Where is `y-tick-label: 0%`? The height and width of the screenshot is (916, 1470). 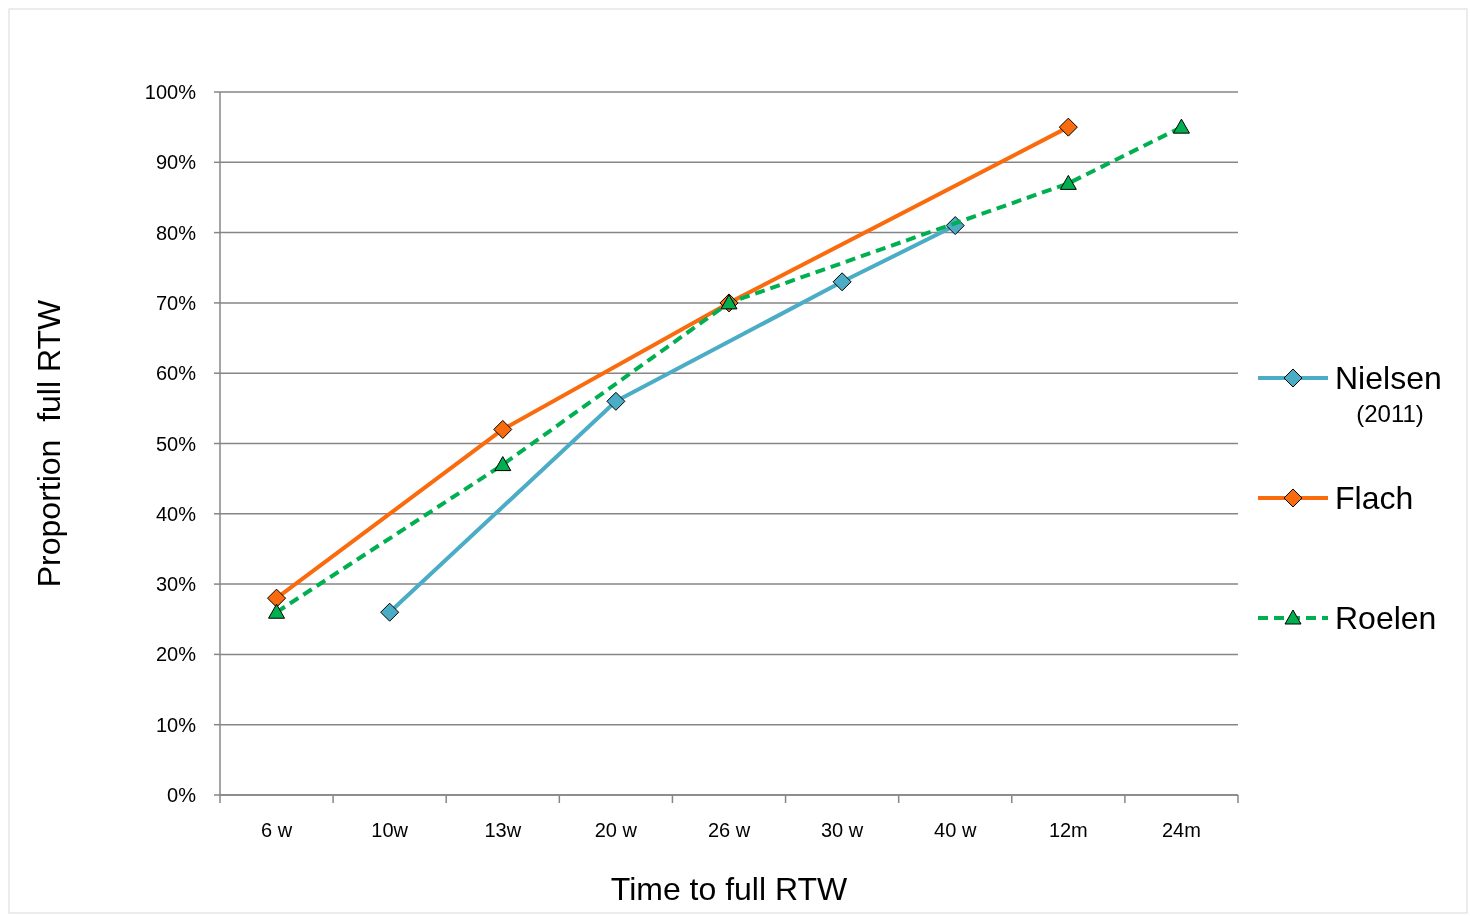
y-tick-label: 0% is located at coordinates (182, 795).